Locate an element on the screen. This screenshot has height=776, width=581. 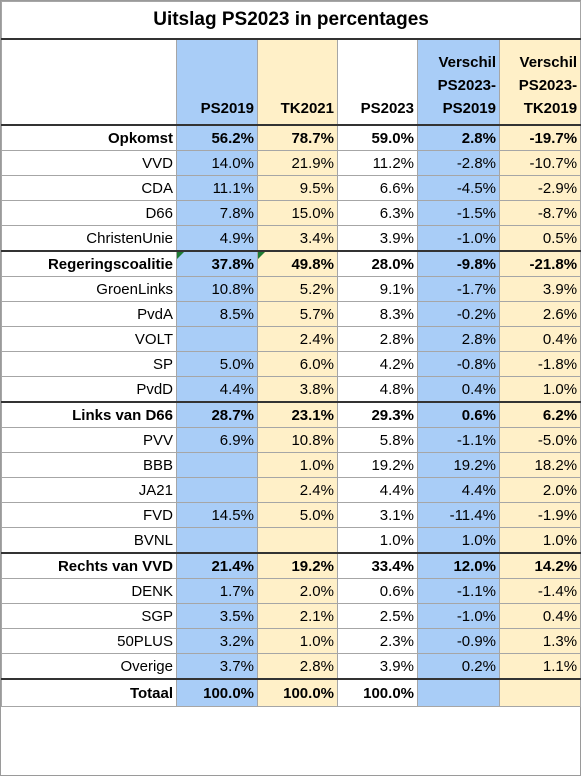
row-label: BVNL is located at coordinates (89, 540).